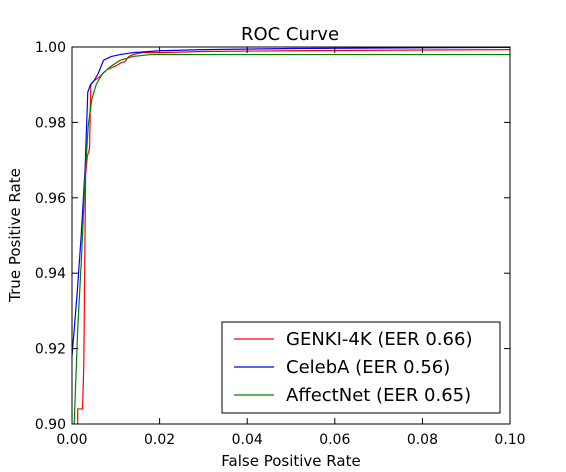 Image resolution: width=566 pixels, height=472 pixels. Describe the element at coordinates (290, 461) in the screenshot. I see `x-axis-title: False Positive Rate` at that location.